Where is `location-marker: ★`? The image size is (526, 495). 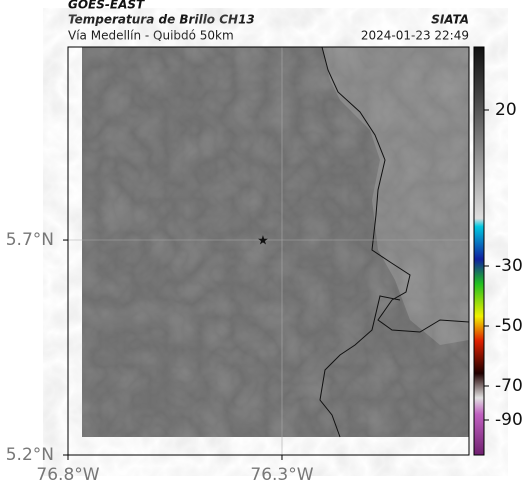
location-marker: ★ is located at coordinates (263, 241).